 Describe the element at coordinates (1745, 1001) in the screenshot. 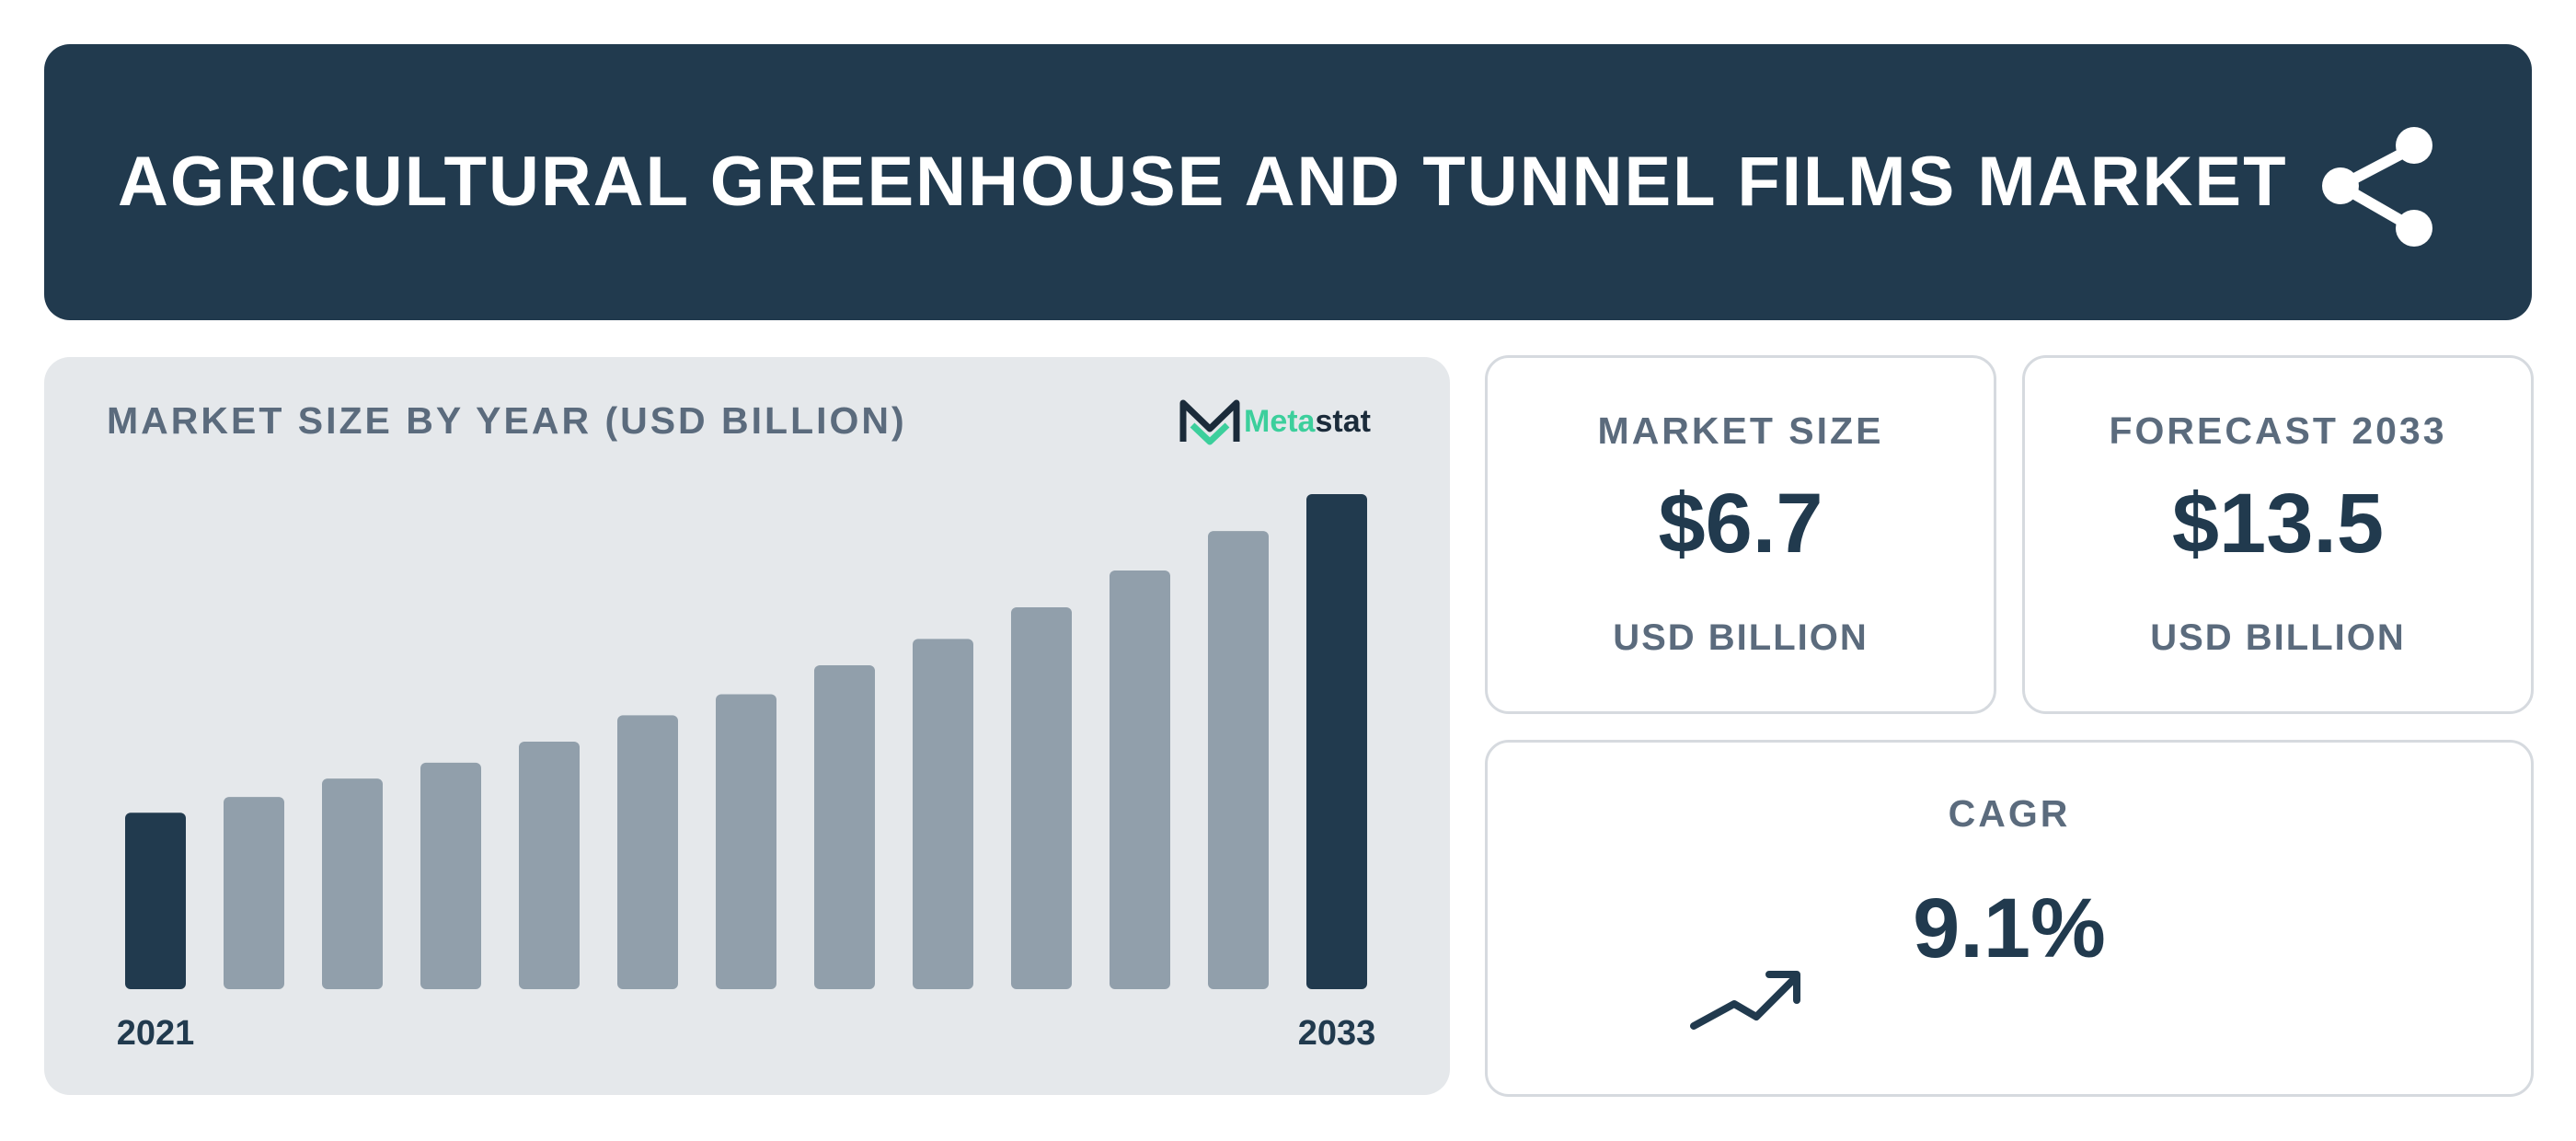

I see `trend-up-icon` at that location.